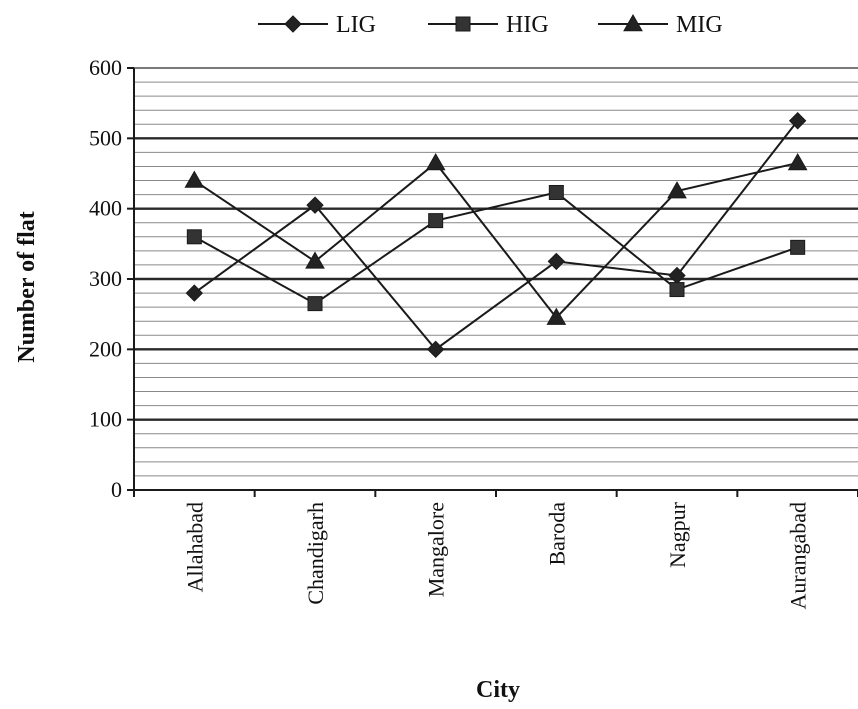 The height and width of the screenshot is (709, 858). I want to click on legend-label-mig: MIG, so click(699, 25).